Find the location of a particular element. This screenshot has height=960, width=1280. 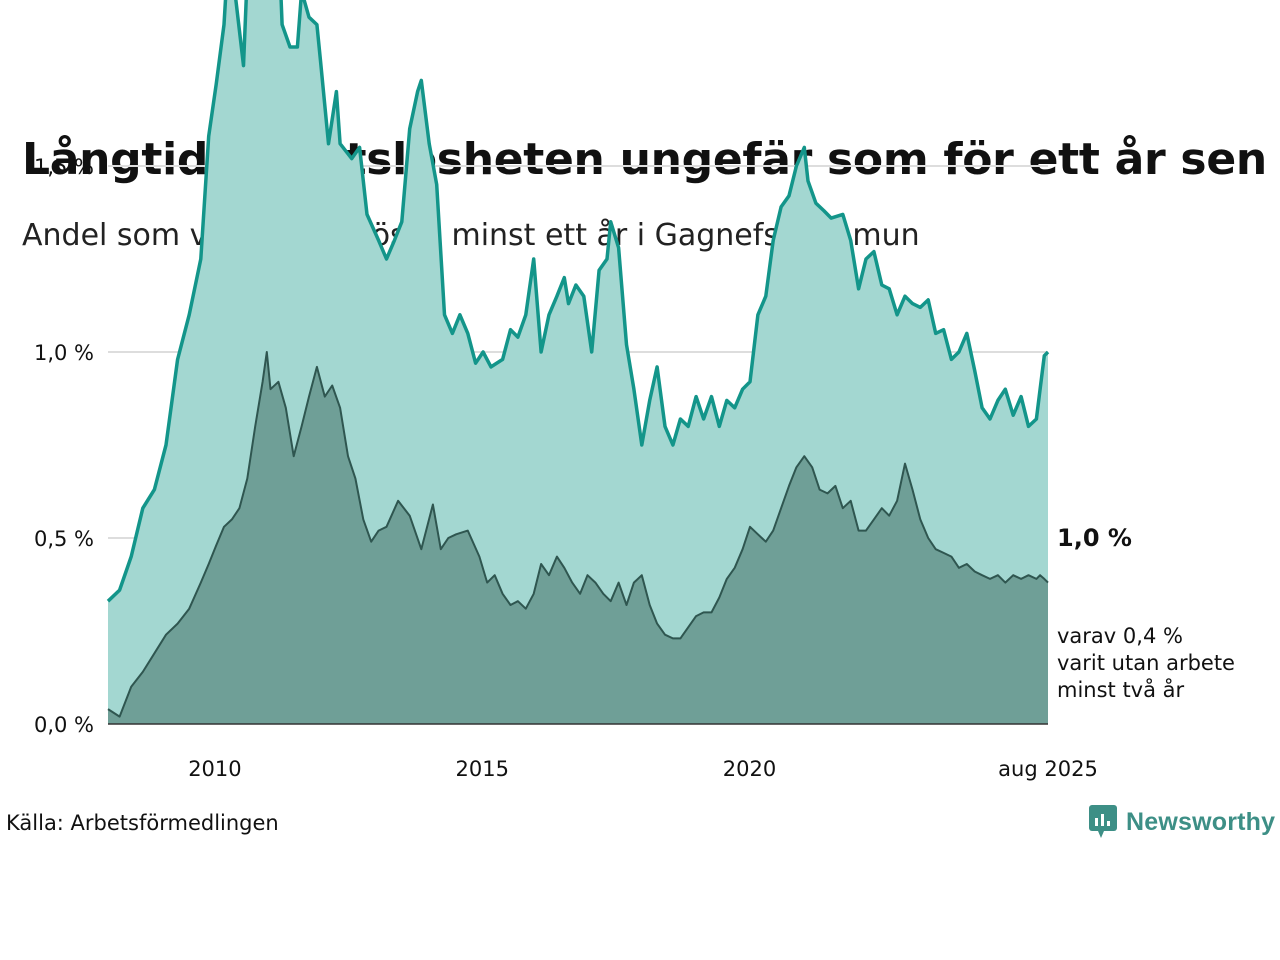

x-tick-label: aug 2025 is located at coordinates (1048, 769).